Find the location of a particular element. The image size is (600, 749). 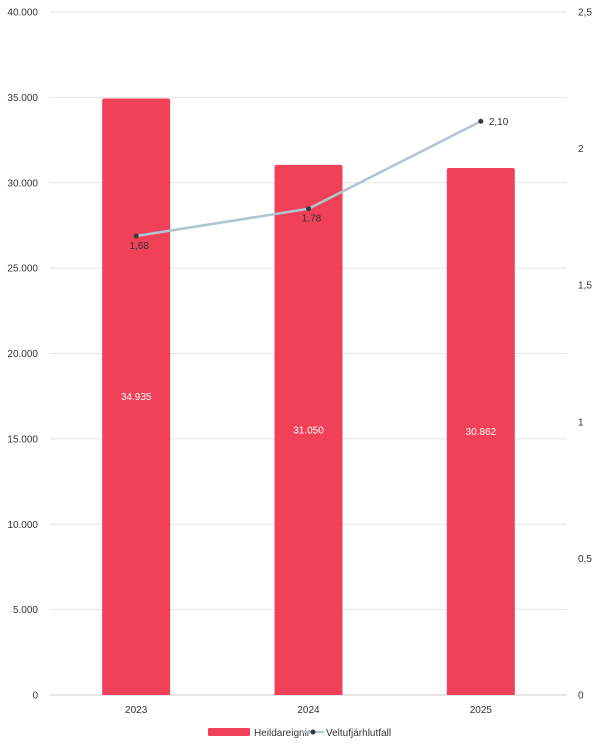

line-series is located at coordinates (308, 178).